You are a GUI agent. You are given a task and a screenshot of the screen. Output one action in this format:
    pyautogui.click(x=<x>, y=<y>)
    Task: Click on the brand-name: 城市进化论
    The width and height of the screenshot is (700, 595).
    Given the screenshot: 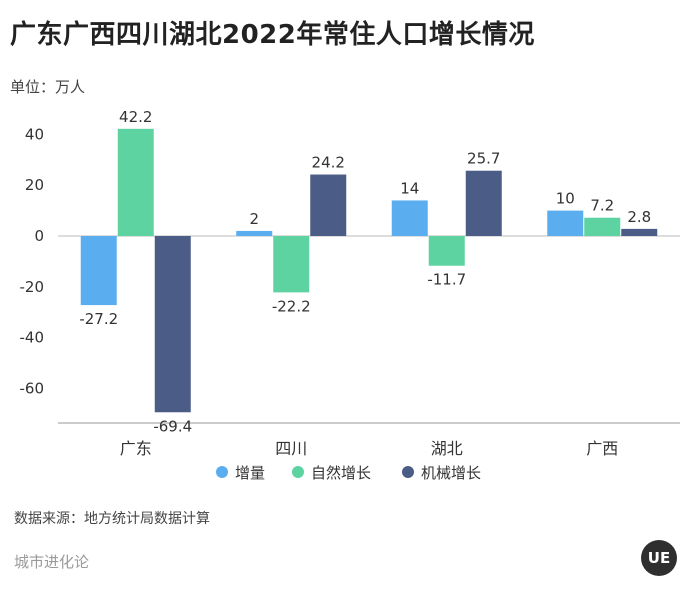 What is the action you would take?
    pyautogui.click(x=52, y=562)
    